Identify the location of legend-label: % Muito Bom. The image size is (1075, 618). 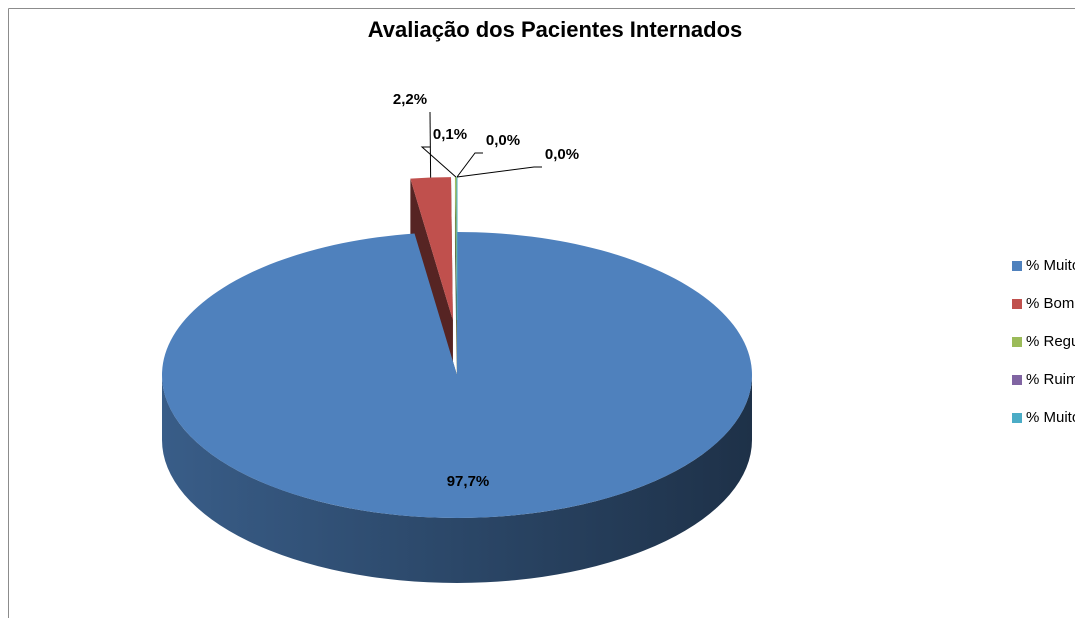
(1050, 265).